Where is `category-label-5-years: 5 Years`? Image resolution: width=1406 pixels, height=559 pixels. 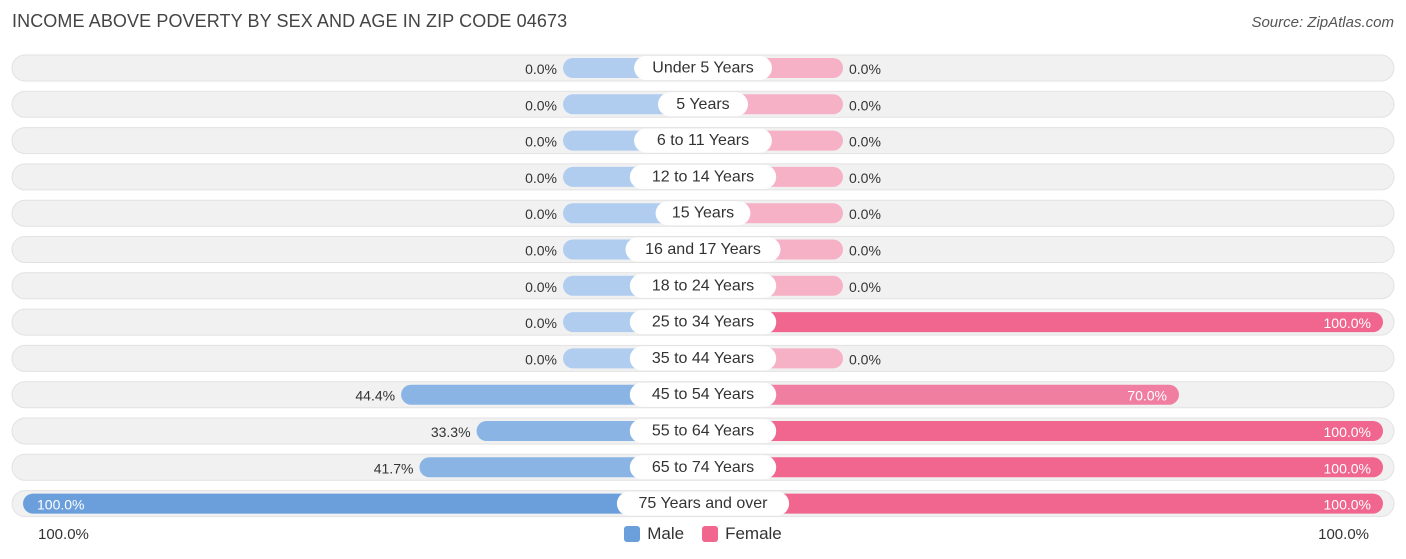
category-label-5-years: 5 Years is located at coordinates (702, 104).